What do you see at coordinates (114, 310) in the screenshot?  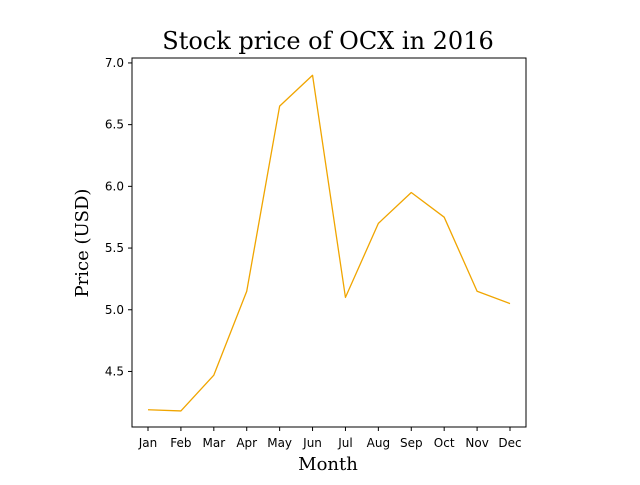 I see `y-tick-label: 5.0` at bounding box center [114, 310].